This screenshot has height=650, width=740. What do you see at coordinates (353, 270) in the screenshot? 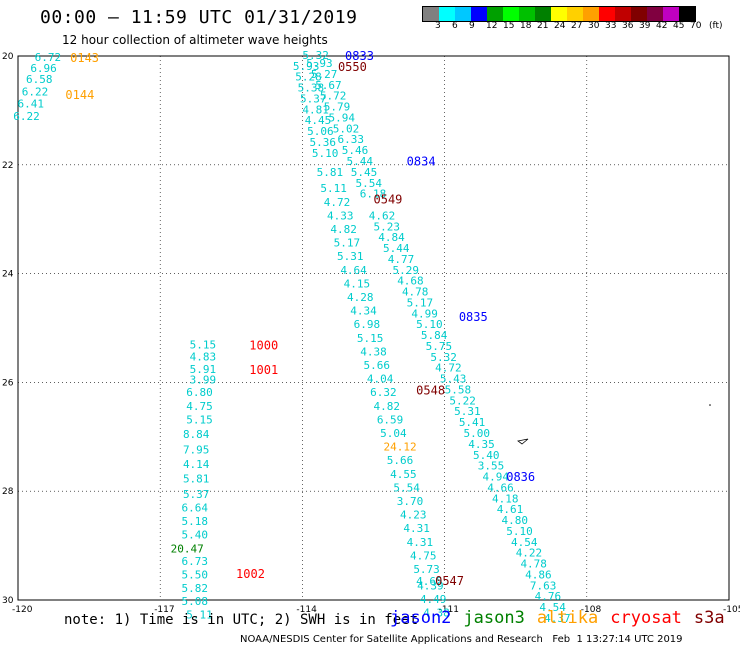
I see `wave-height-value: 4.64` at bounding box center [353, 270].